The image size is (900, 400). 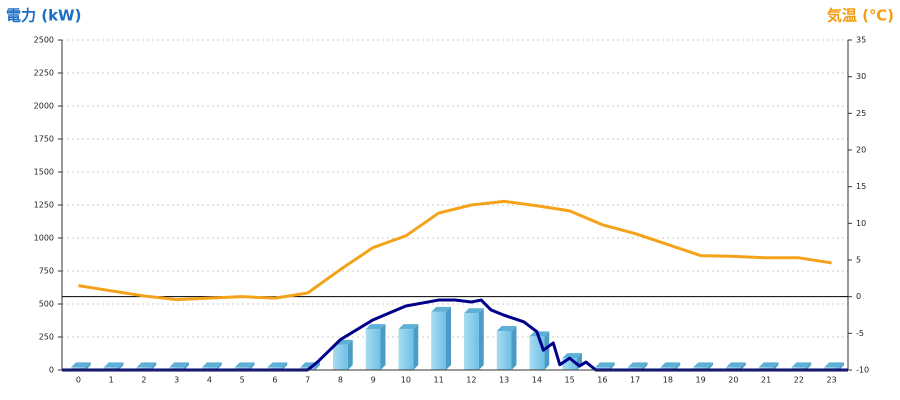 I want to click on y-tick-label: 1500, so click(x=44, y=172).